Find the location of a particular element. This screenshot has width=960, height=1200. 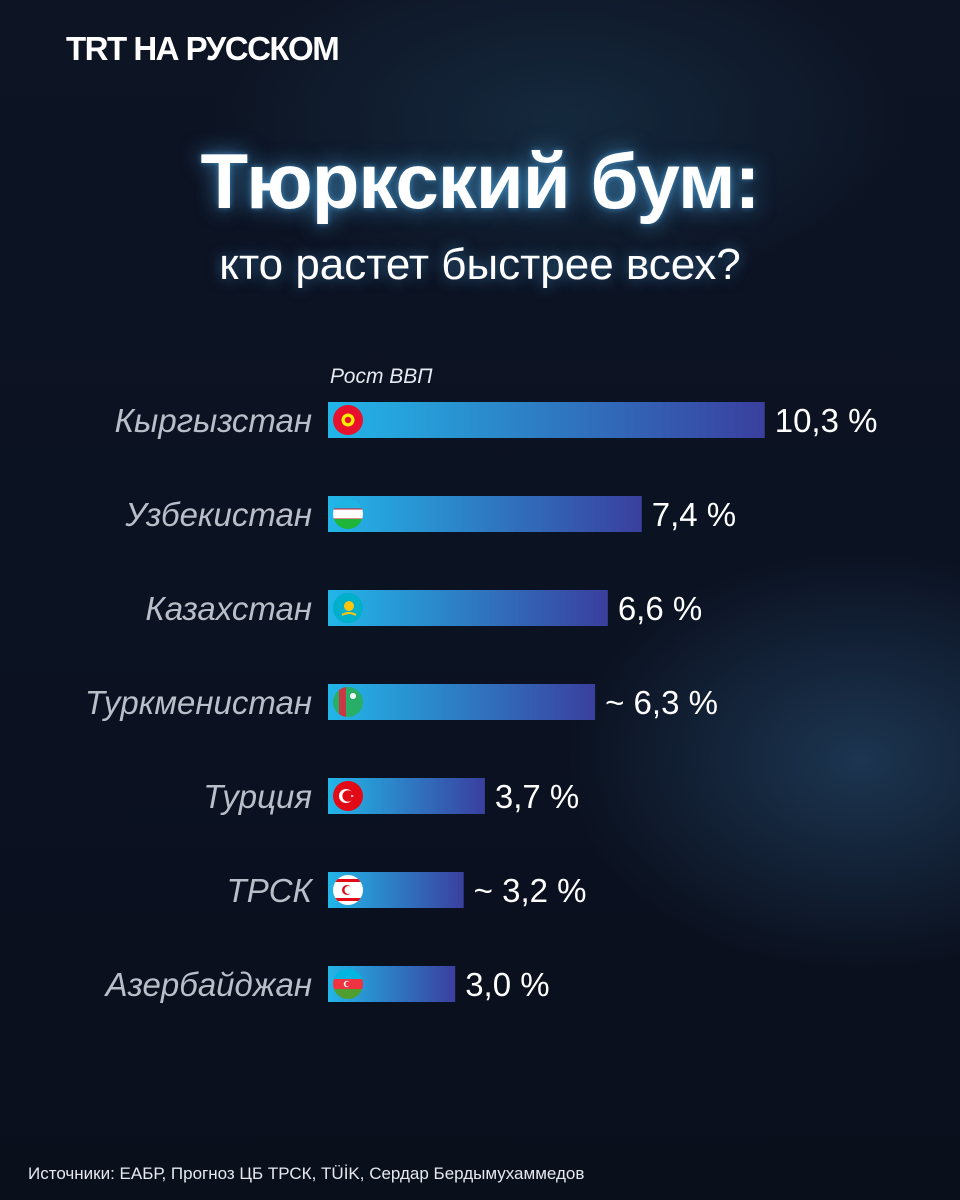

turkey-flag-icon is located at coordinates (348, 796).